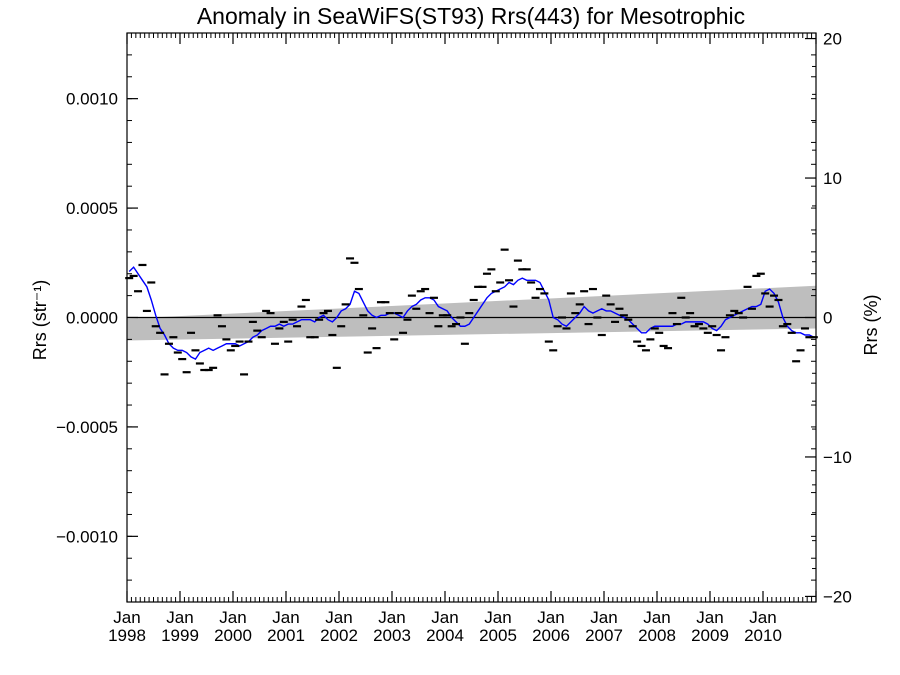 This screenshot has width=900, height=675. What do you see at coordinates (87, 536) in the screenshot?
I see `y-tick-label: −0.0010` at bounding box center [87, 536].